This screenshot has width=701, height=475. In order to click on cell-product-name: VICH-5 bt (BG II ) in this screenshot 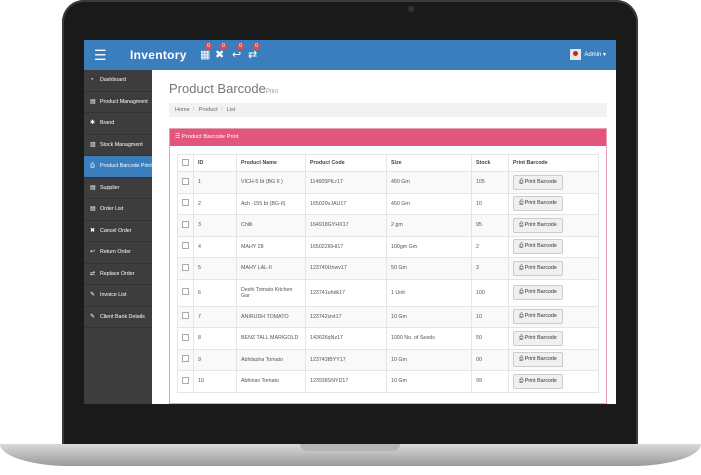, I will do `click(271, 182)`.